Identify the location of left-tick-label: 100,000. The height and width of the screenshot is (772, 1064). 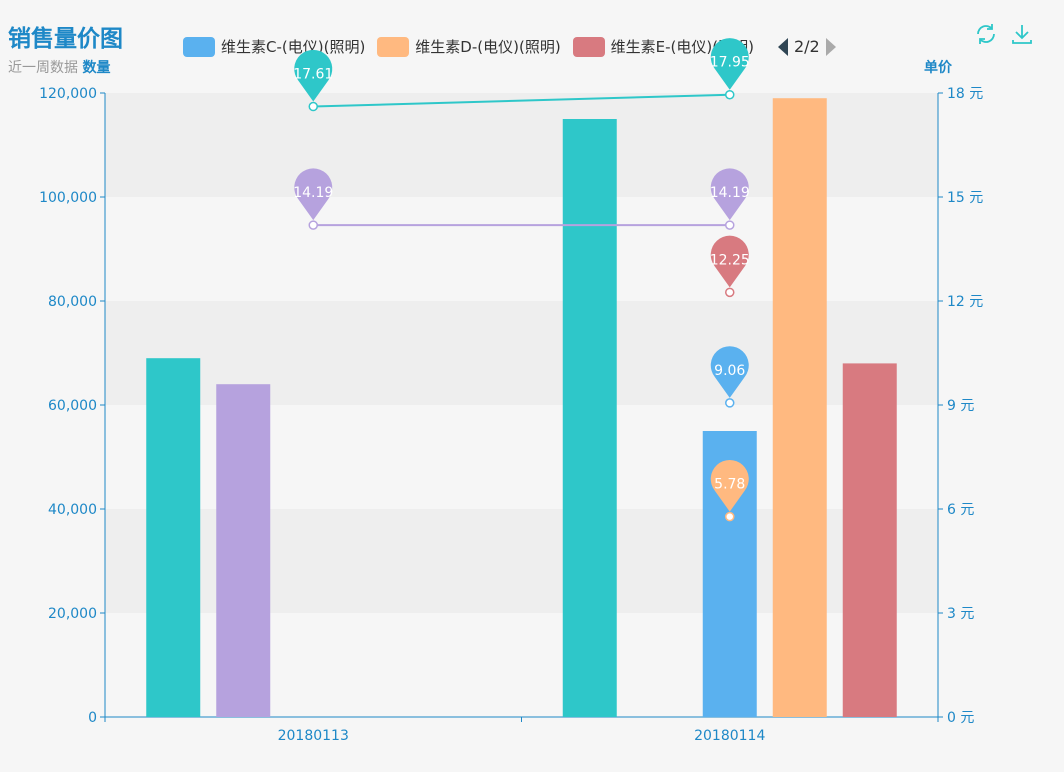
(68, 198).